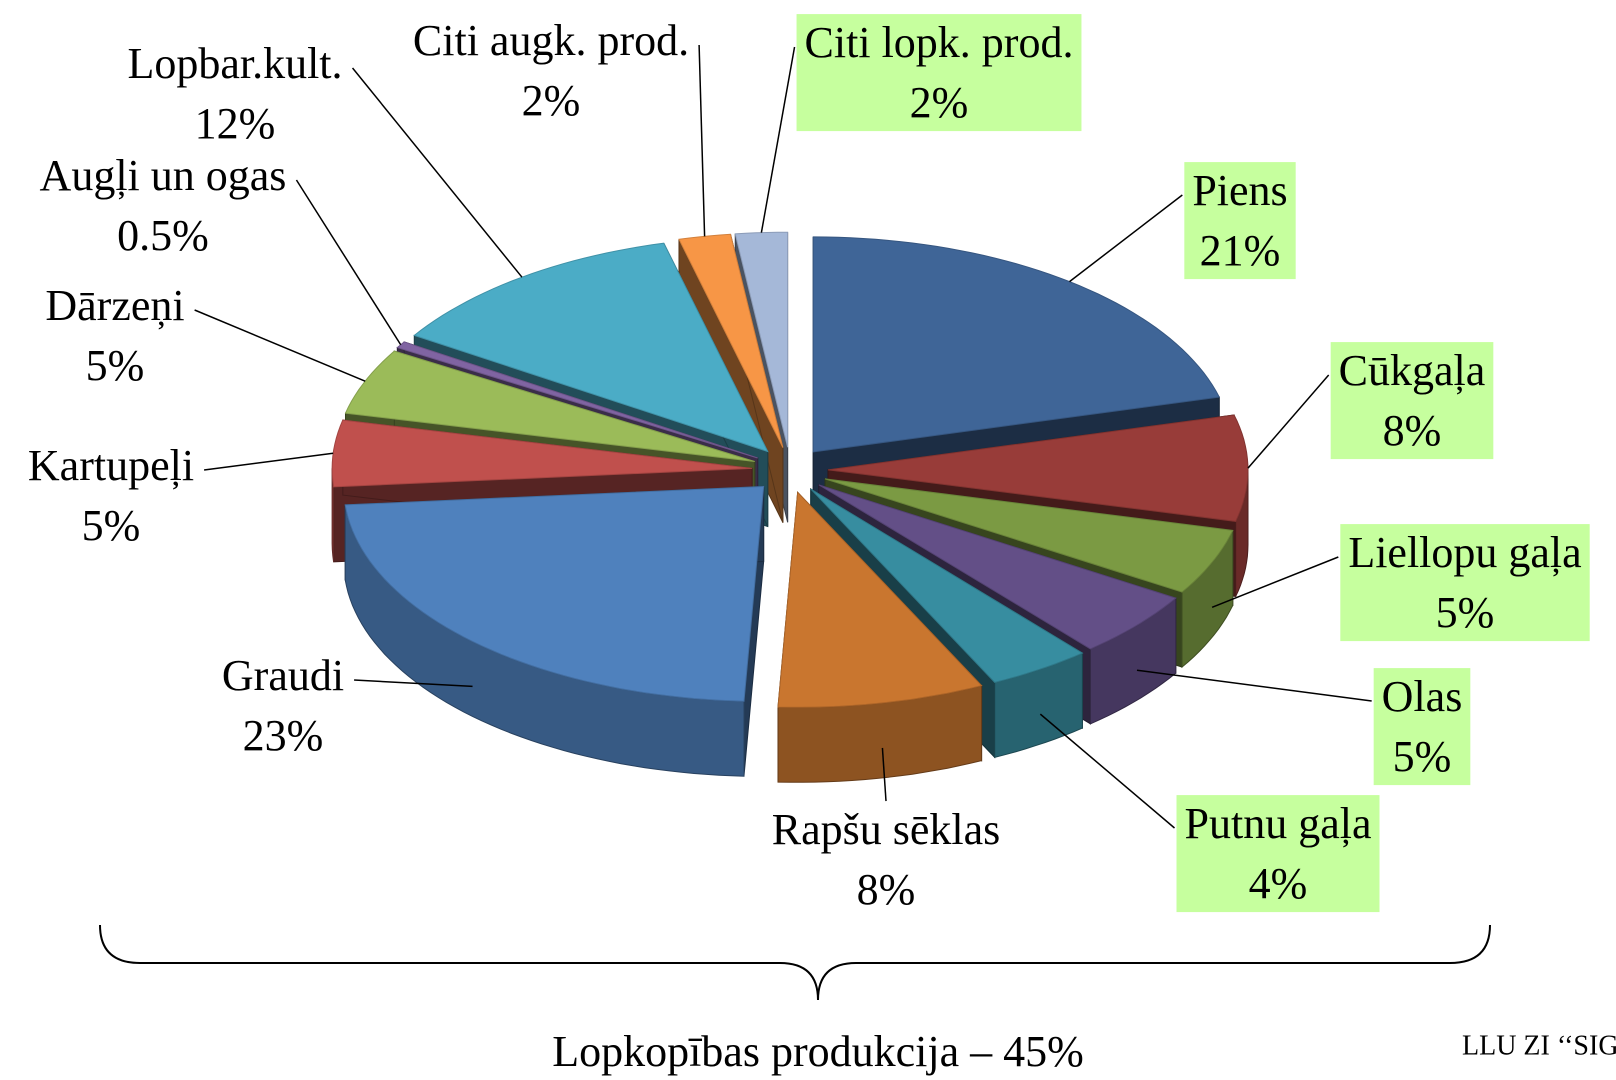 The height and width of the screenshot is (1080, 1616). I want to click on slice-label: Graudi, so click(283, 675).